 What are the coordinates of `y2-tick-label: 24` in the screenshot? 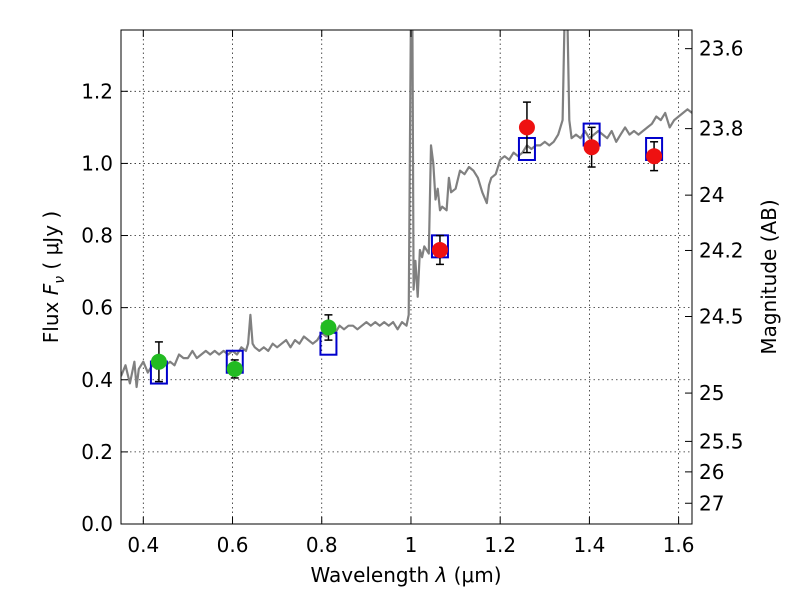 It's located at (711, 195).